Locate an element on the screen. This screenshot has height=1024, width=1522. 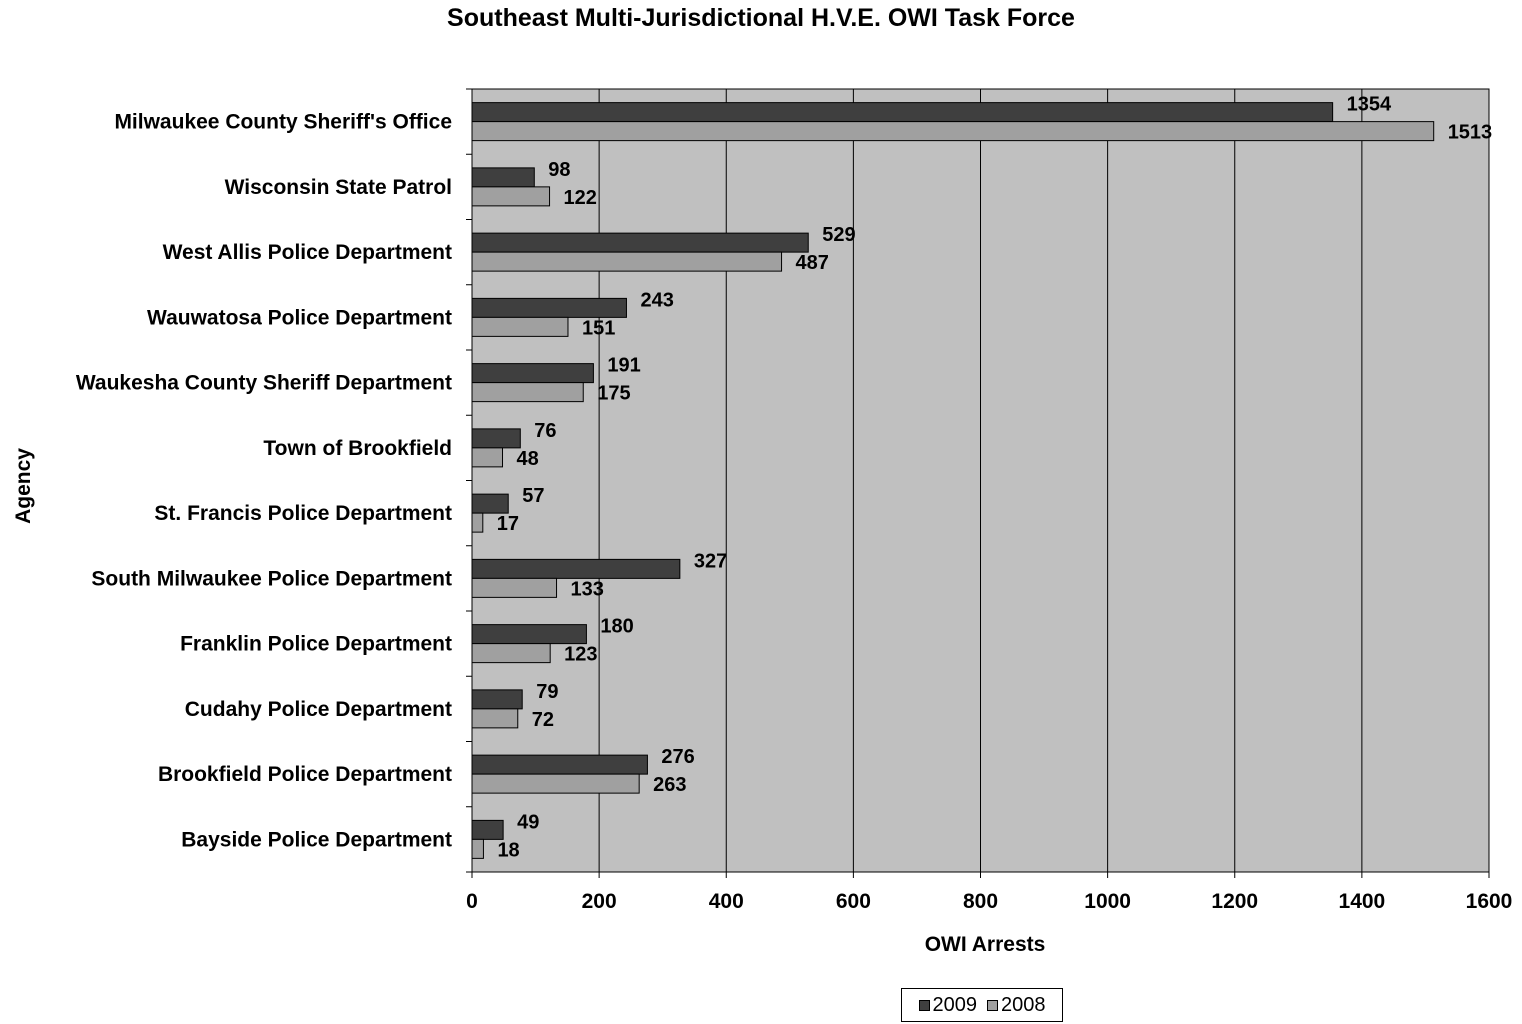
legend-item-2008: 2008 is located at coordinates (1016, 1005).